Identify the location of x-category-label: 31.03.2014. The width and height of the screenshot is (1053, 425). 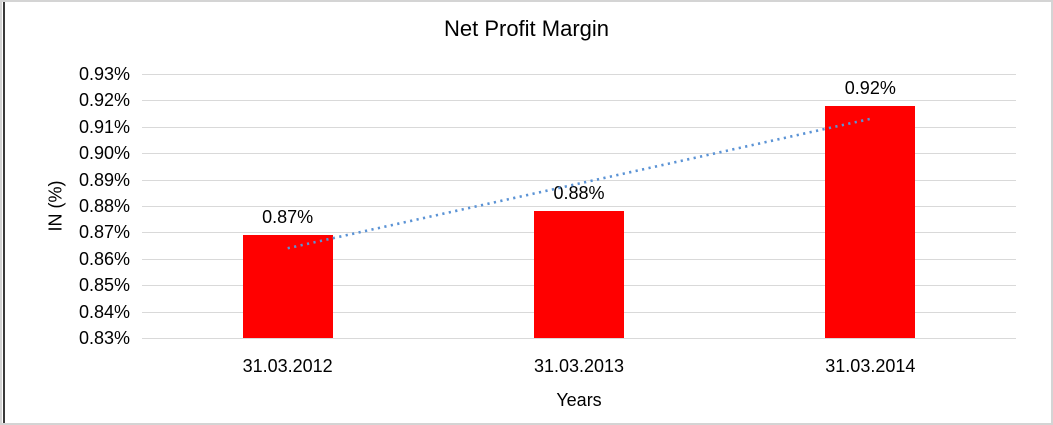
(870, 366).